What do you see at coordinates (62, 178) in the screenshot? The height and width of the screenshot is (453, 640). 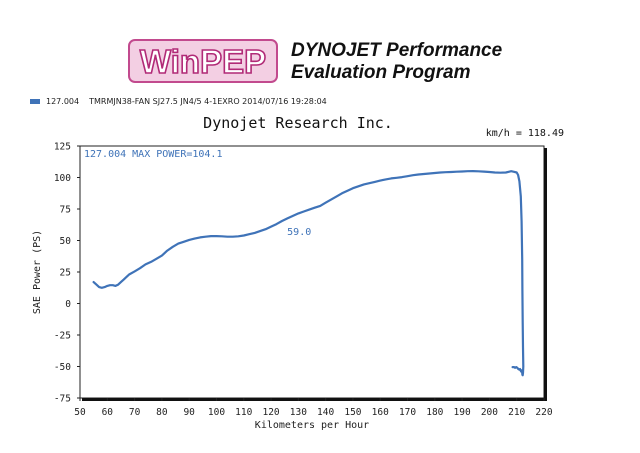 I see `y-tick-label: 100` at bounding box center [62, 178].